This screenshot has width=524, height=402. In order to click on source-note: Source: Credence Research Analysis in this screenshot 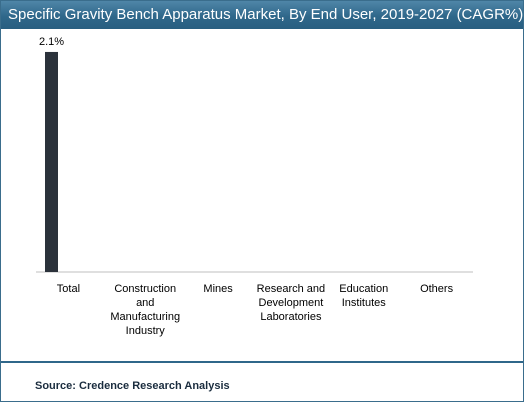, I will do `click(132, 386)`.